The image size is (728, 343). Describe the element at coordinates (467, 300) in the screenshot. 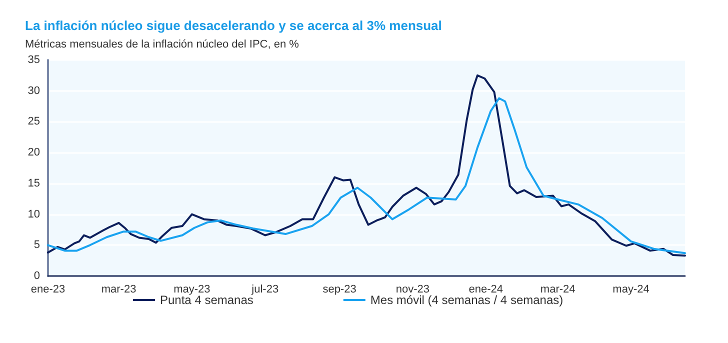

I see `legend-label: Mes móvil (4 semanas / 4 semanas)` at that location.